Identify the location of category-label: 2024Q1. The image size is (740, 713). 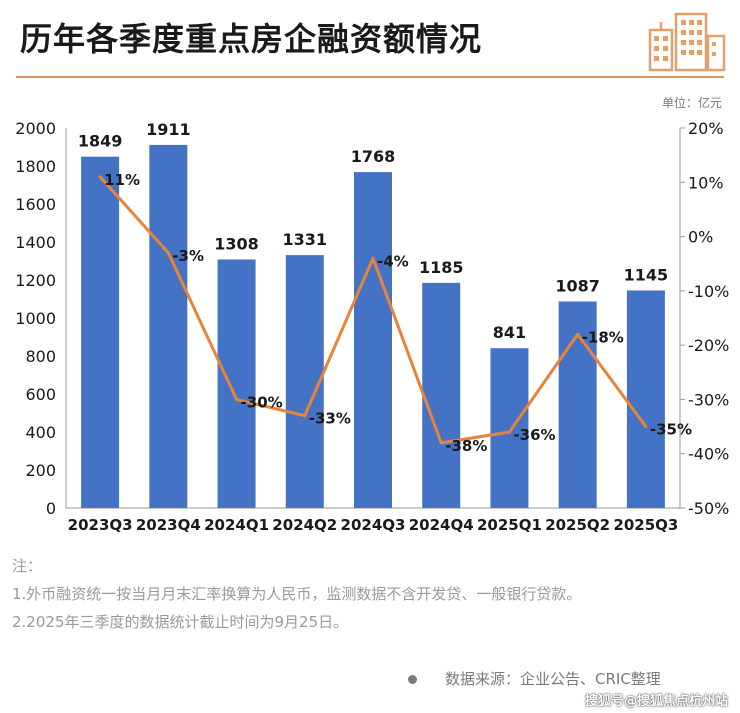
(236, 525).